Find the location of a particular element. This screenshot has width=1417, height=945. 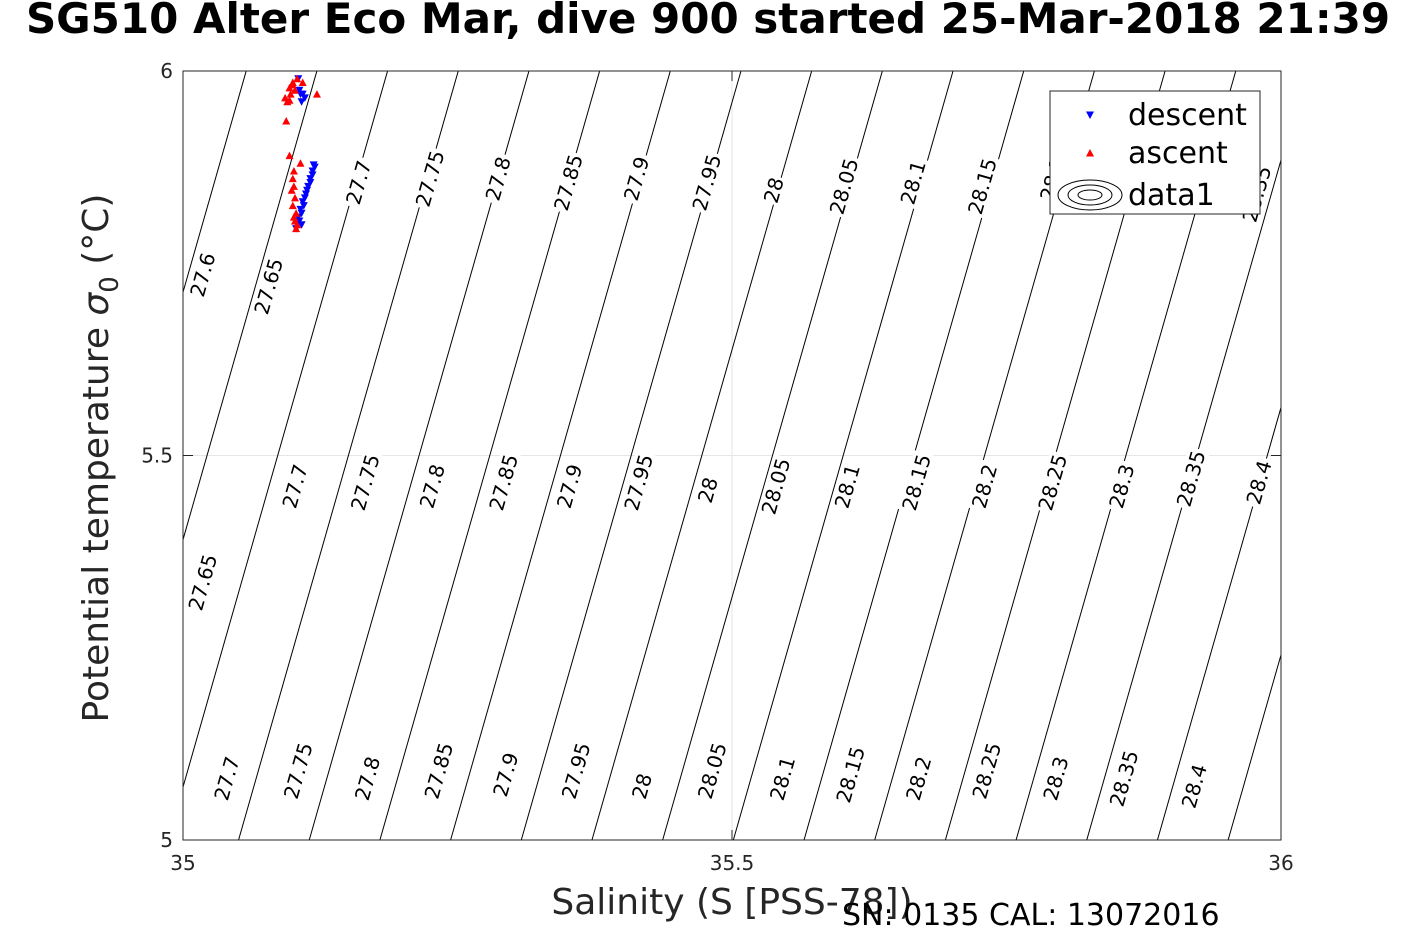

contour-label-text: 28.2 is located at coordinates (984, 486).